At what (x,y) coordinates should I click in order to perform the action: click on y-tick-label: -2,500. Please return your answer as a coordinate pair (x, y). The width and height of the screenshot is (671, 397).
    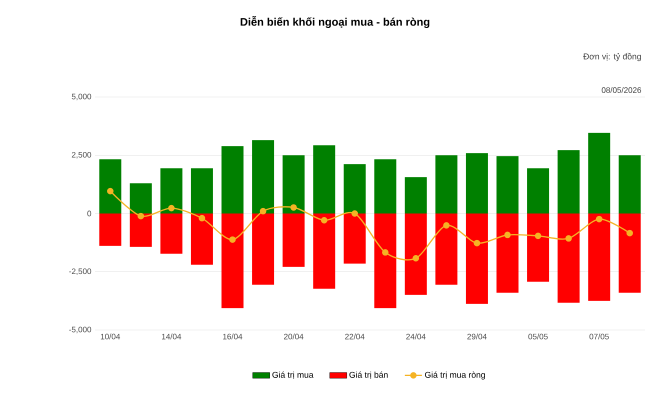
    Looking at the image, I should click on (80, 272).